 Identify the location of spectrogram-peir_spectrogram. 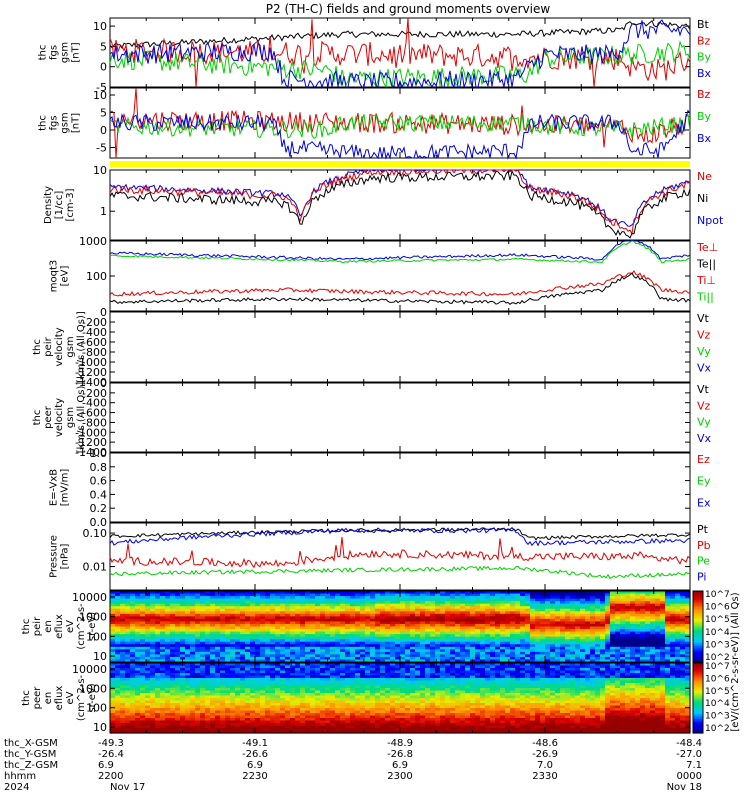
(400, 627).